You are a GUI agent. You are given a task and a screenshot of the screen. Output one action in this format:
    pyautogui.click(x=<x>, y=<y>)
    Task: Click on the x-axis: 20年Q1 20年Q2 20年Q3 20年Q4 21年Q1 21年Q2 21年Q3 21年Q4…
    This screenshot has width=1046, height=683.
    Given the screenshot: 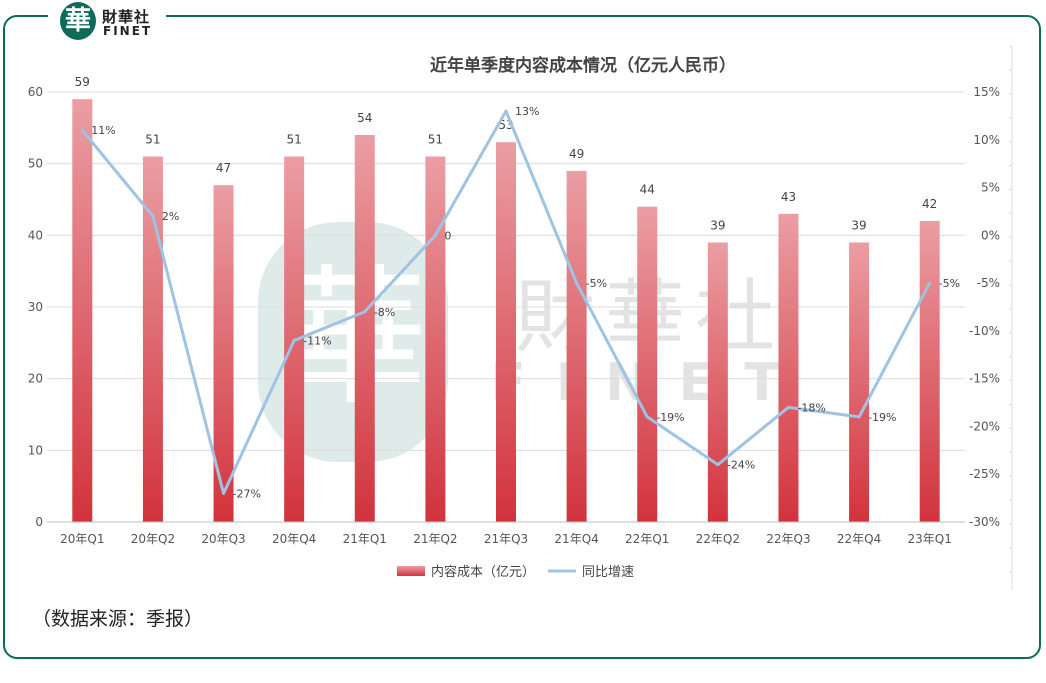 What is the action you would take?
    pyautogui.click(x=506, y=533)
    